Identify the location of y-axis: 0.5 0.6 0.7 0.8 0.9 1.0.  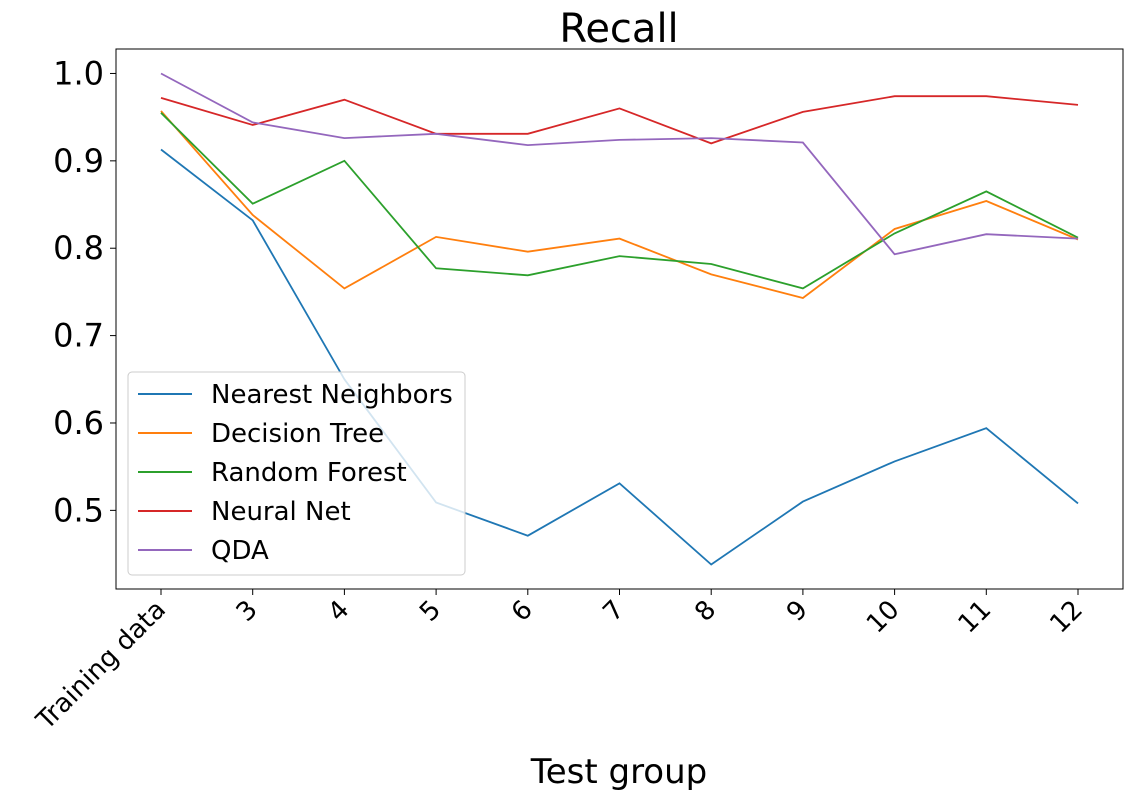
(84, 291).